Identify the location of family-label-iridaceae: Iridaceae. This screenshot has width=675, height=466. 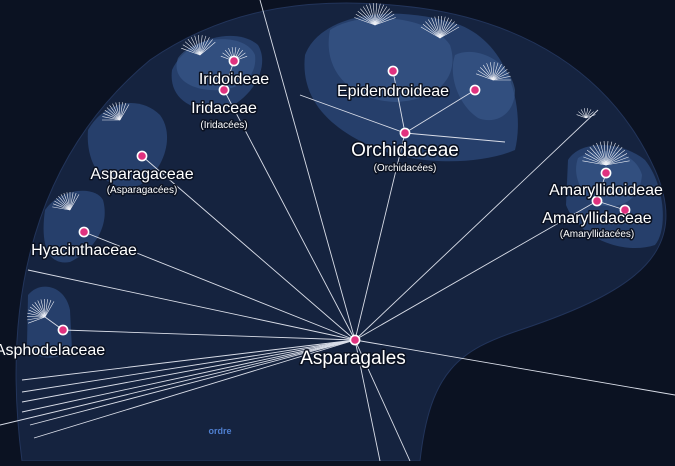
(224, 108).